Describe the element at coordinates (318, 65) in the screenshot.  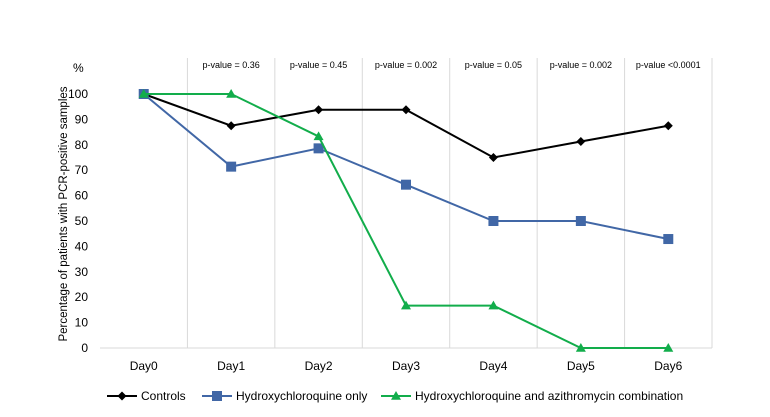
I see `p-value-label: p-value = 0.45` at that location.